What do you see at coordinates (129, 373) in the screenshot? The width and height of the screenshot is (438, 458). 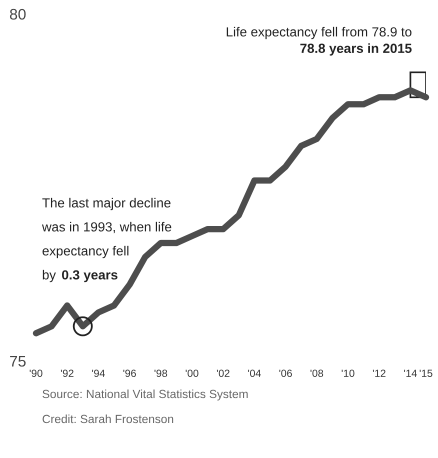 I see `x-tick-label: '96` at bounding box center [129, 373].